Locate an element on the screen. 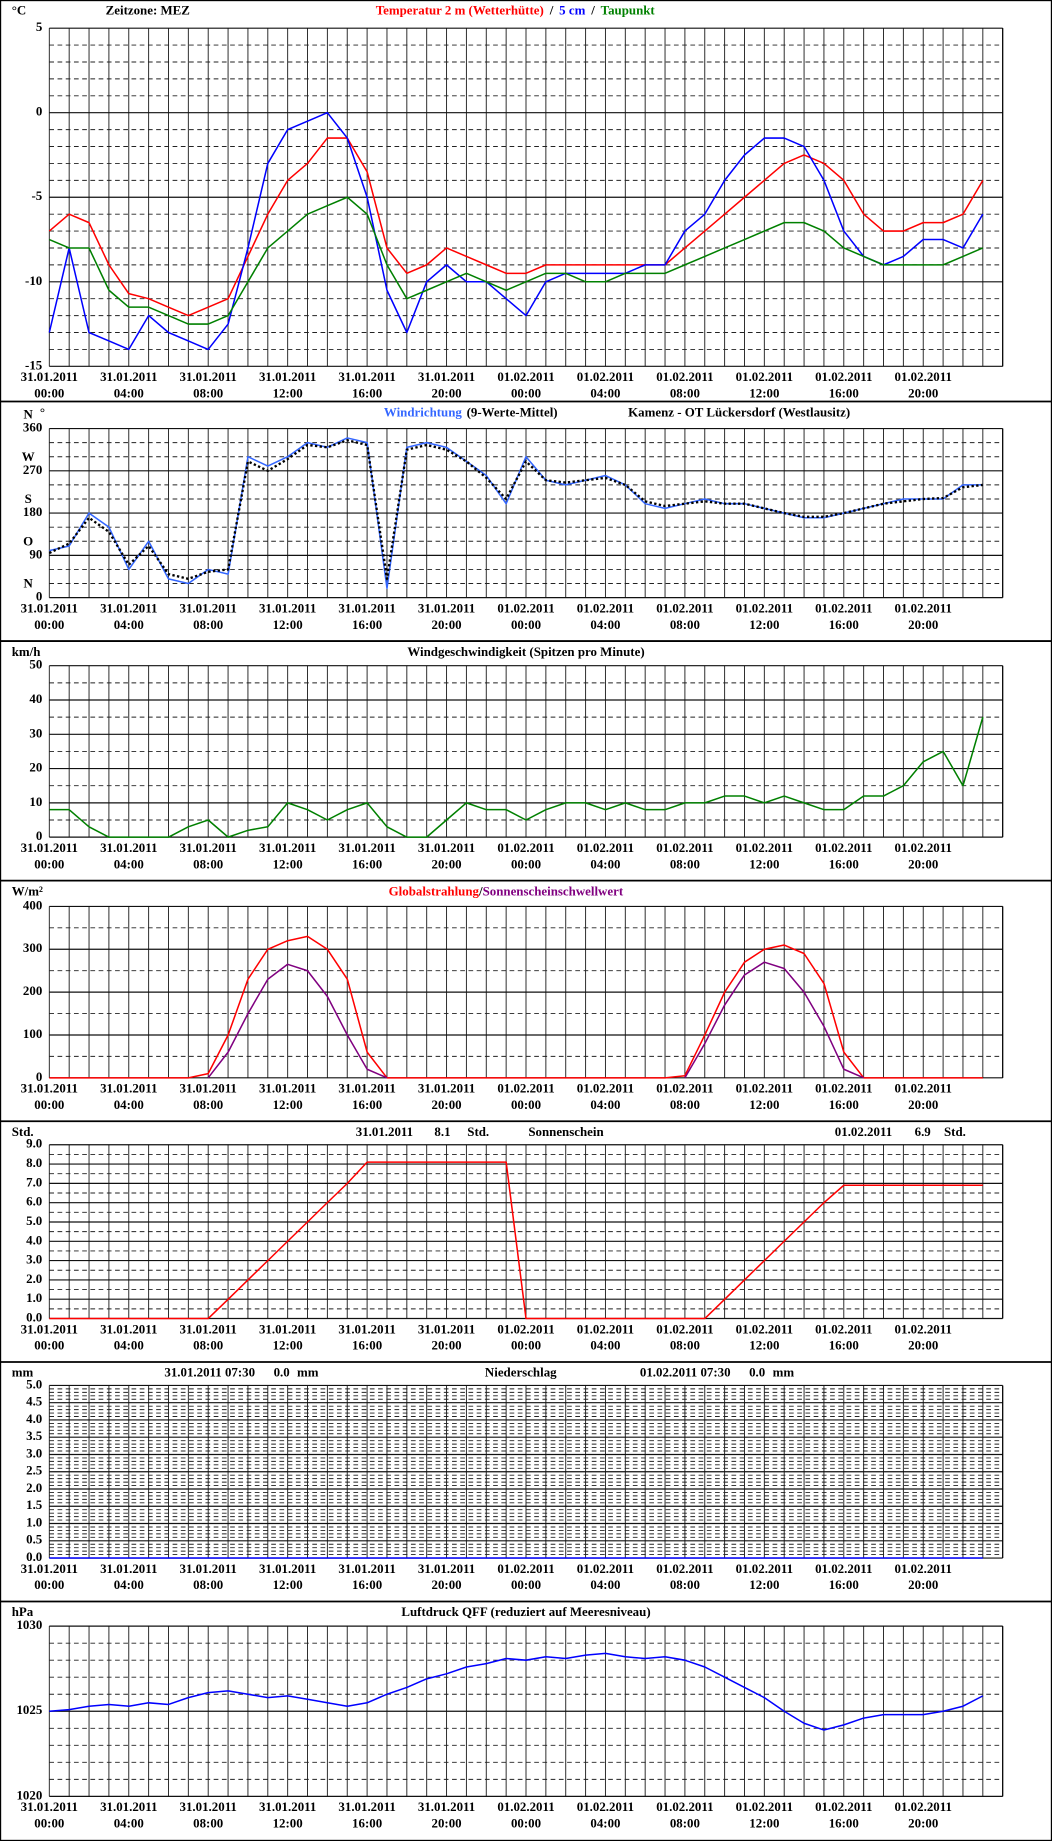 The height and width of the screenshot is (1841, 1052). annotation: 8.1 is located at coordinates (442, 1131).